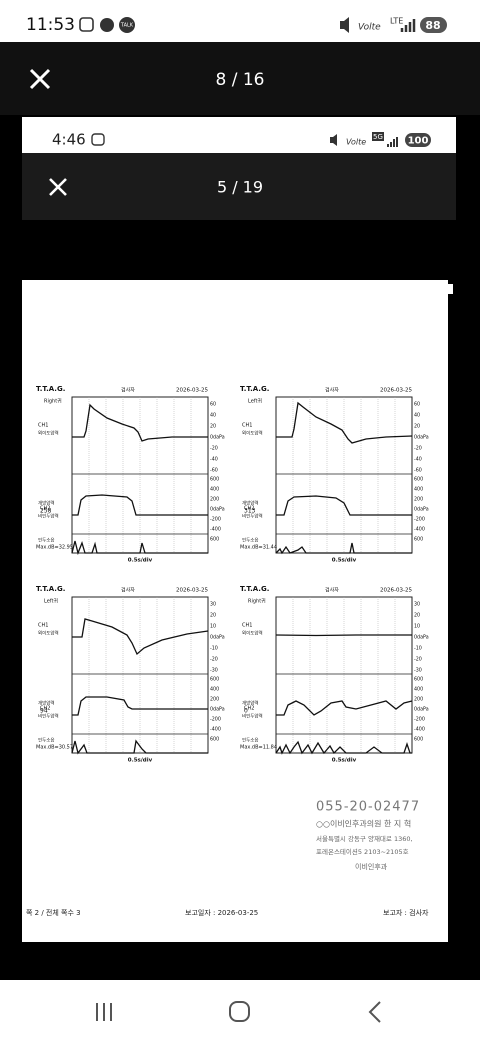  I want to click on inner-network: 5G, so click(378, 137).